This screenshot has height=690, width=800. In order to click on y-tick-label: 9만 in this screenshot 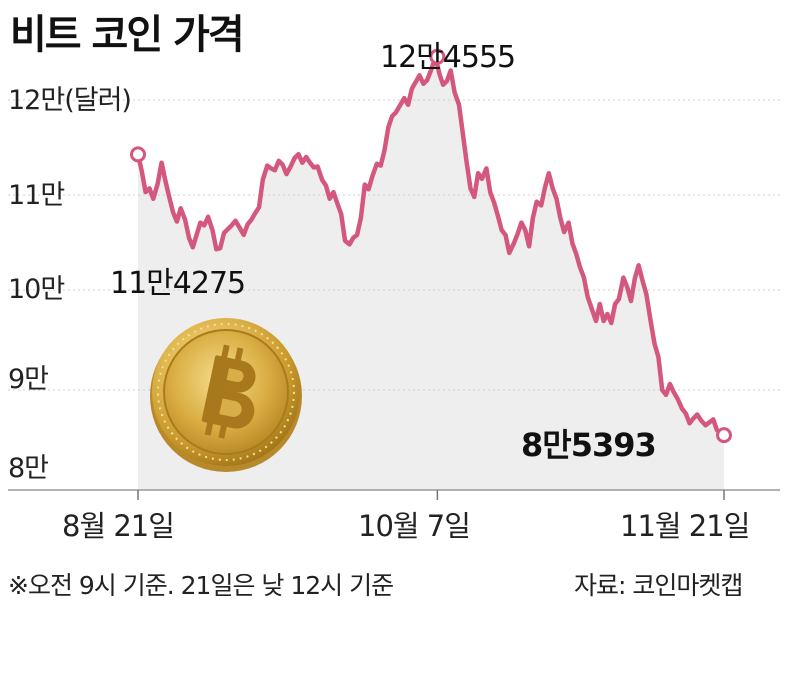, I will do `click(28, 379)`.